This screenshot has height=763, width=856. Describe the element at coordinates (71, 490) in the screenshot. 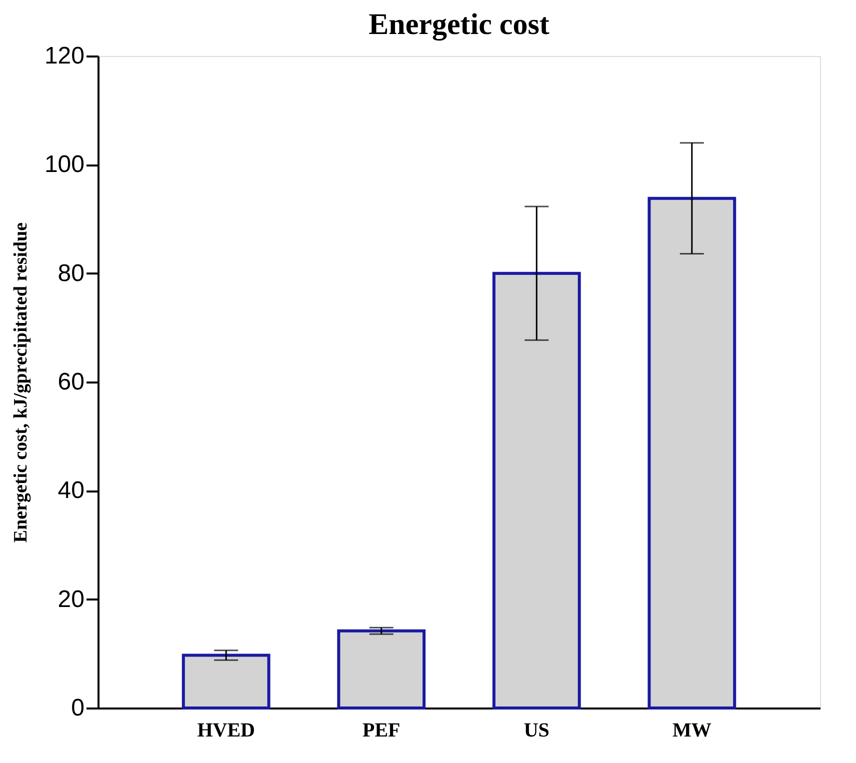

I see `y-tick-label: 40` at that location.